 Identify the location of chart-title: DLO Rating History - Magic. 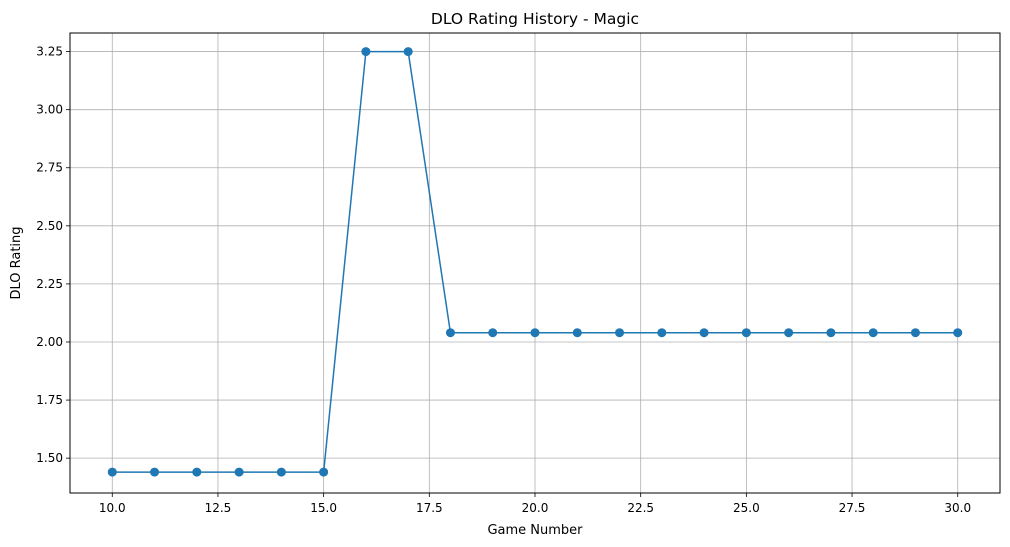
(535, 19).